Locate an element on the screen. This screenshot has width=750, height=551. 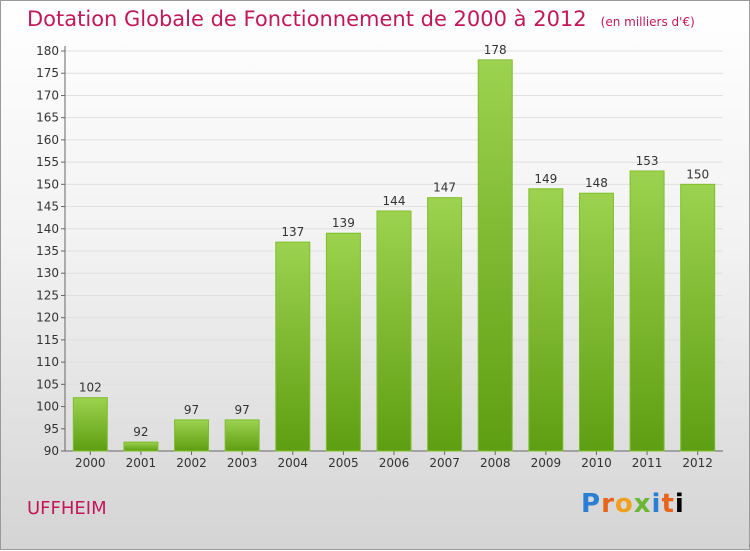
x-tick-label: 2012 is located at coordinates (697, 463).